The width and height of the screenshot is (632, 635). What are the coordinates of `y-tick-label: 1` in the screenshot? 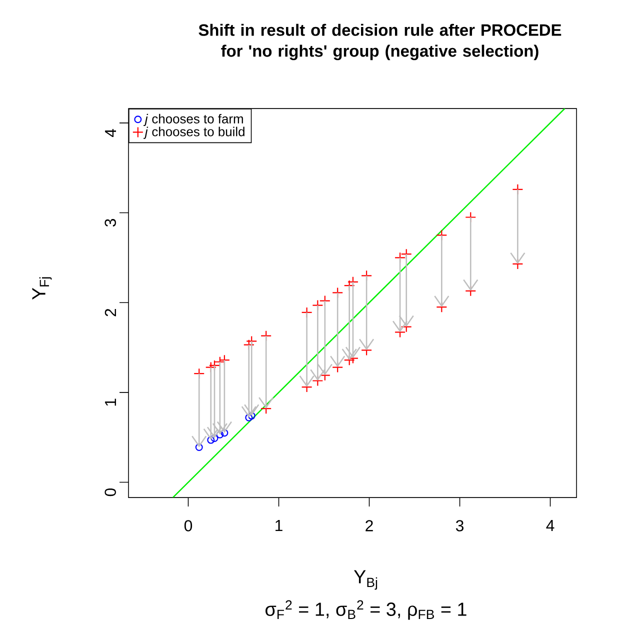 It's located at (110, 402).